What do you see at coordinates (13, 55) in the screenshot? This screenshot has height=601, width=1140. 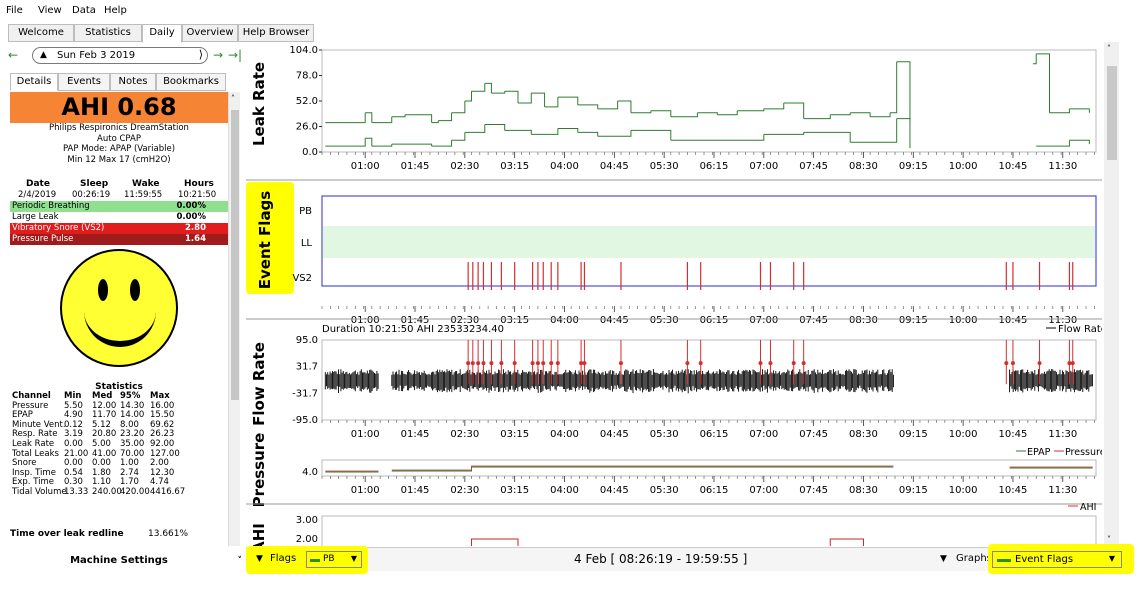 I see `prev-day-arrow-icon: ←` at bounding box center [13, 55].